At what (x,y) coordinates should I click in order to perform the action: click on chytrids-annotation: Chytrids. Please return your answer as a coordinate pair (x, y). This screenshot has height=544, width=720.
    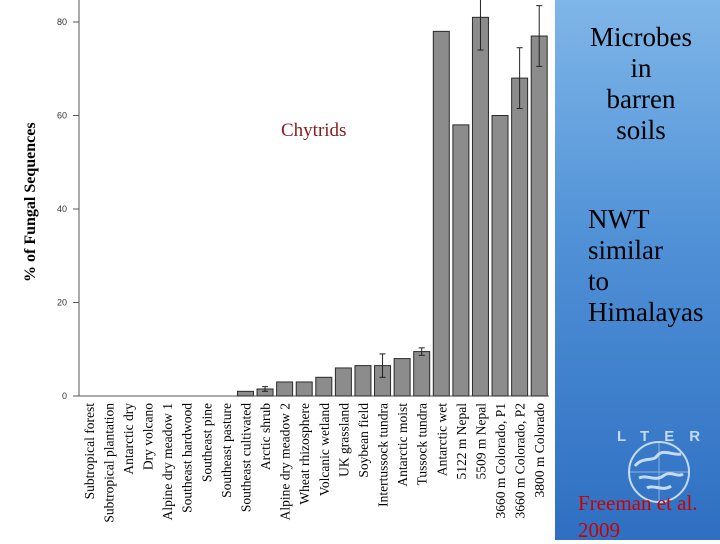
    Looking at the image, I should click on (314, 130).